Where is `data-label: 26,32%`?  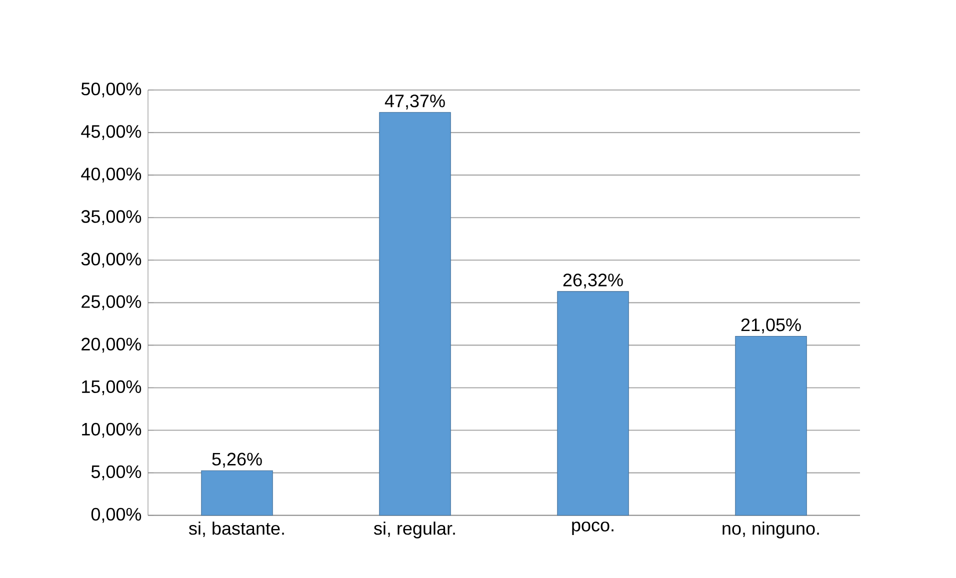
data-label: 26,32% is located at coordinates (593, 281).